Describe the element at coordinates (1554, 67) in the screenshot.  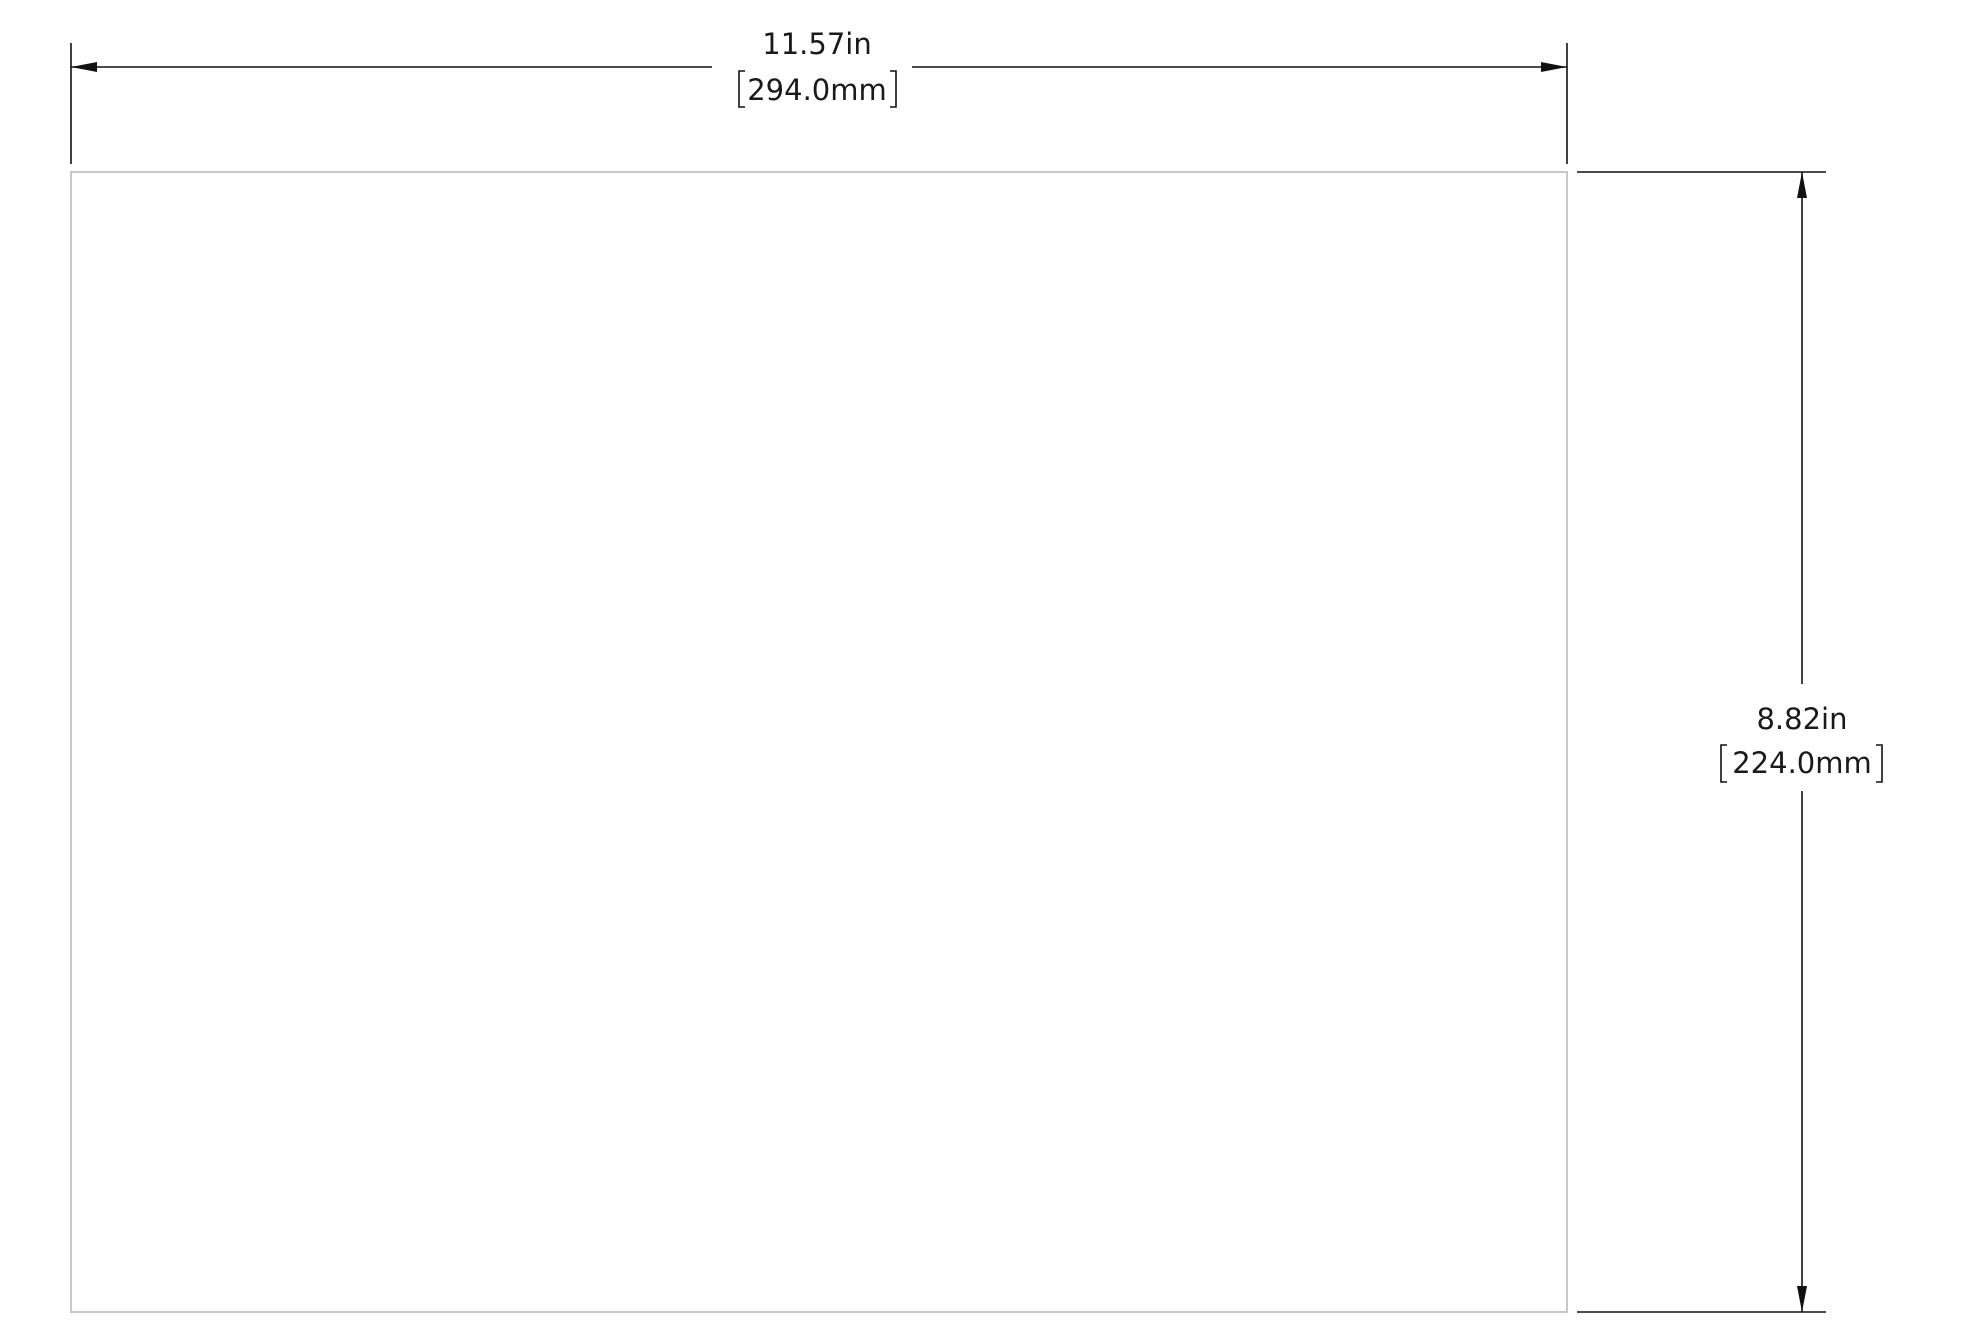
I see `width-arrowhead-right` at that location.